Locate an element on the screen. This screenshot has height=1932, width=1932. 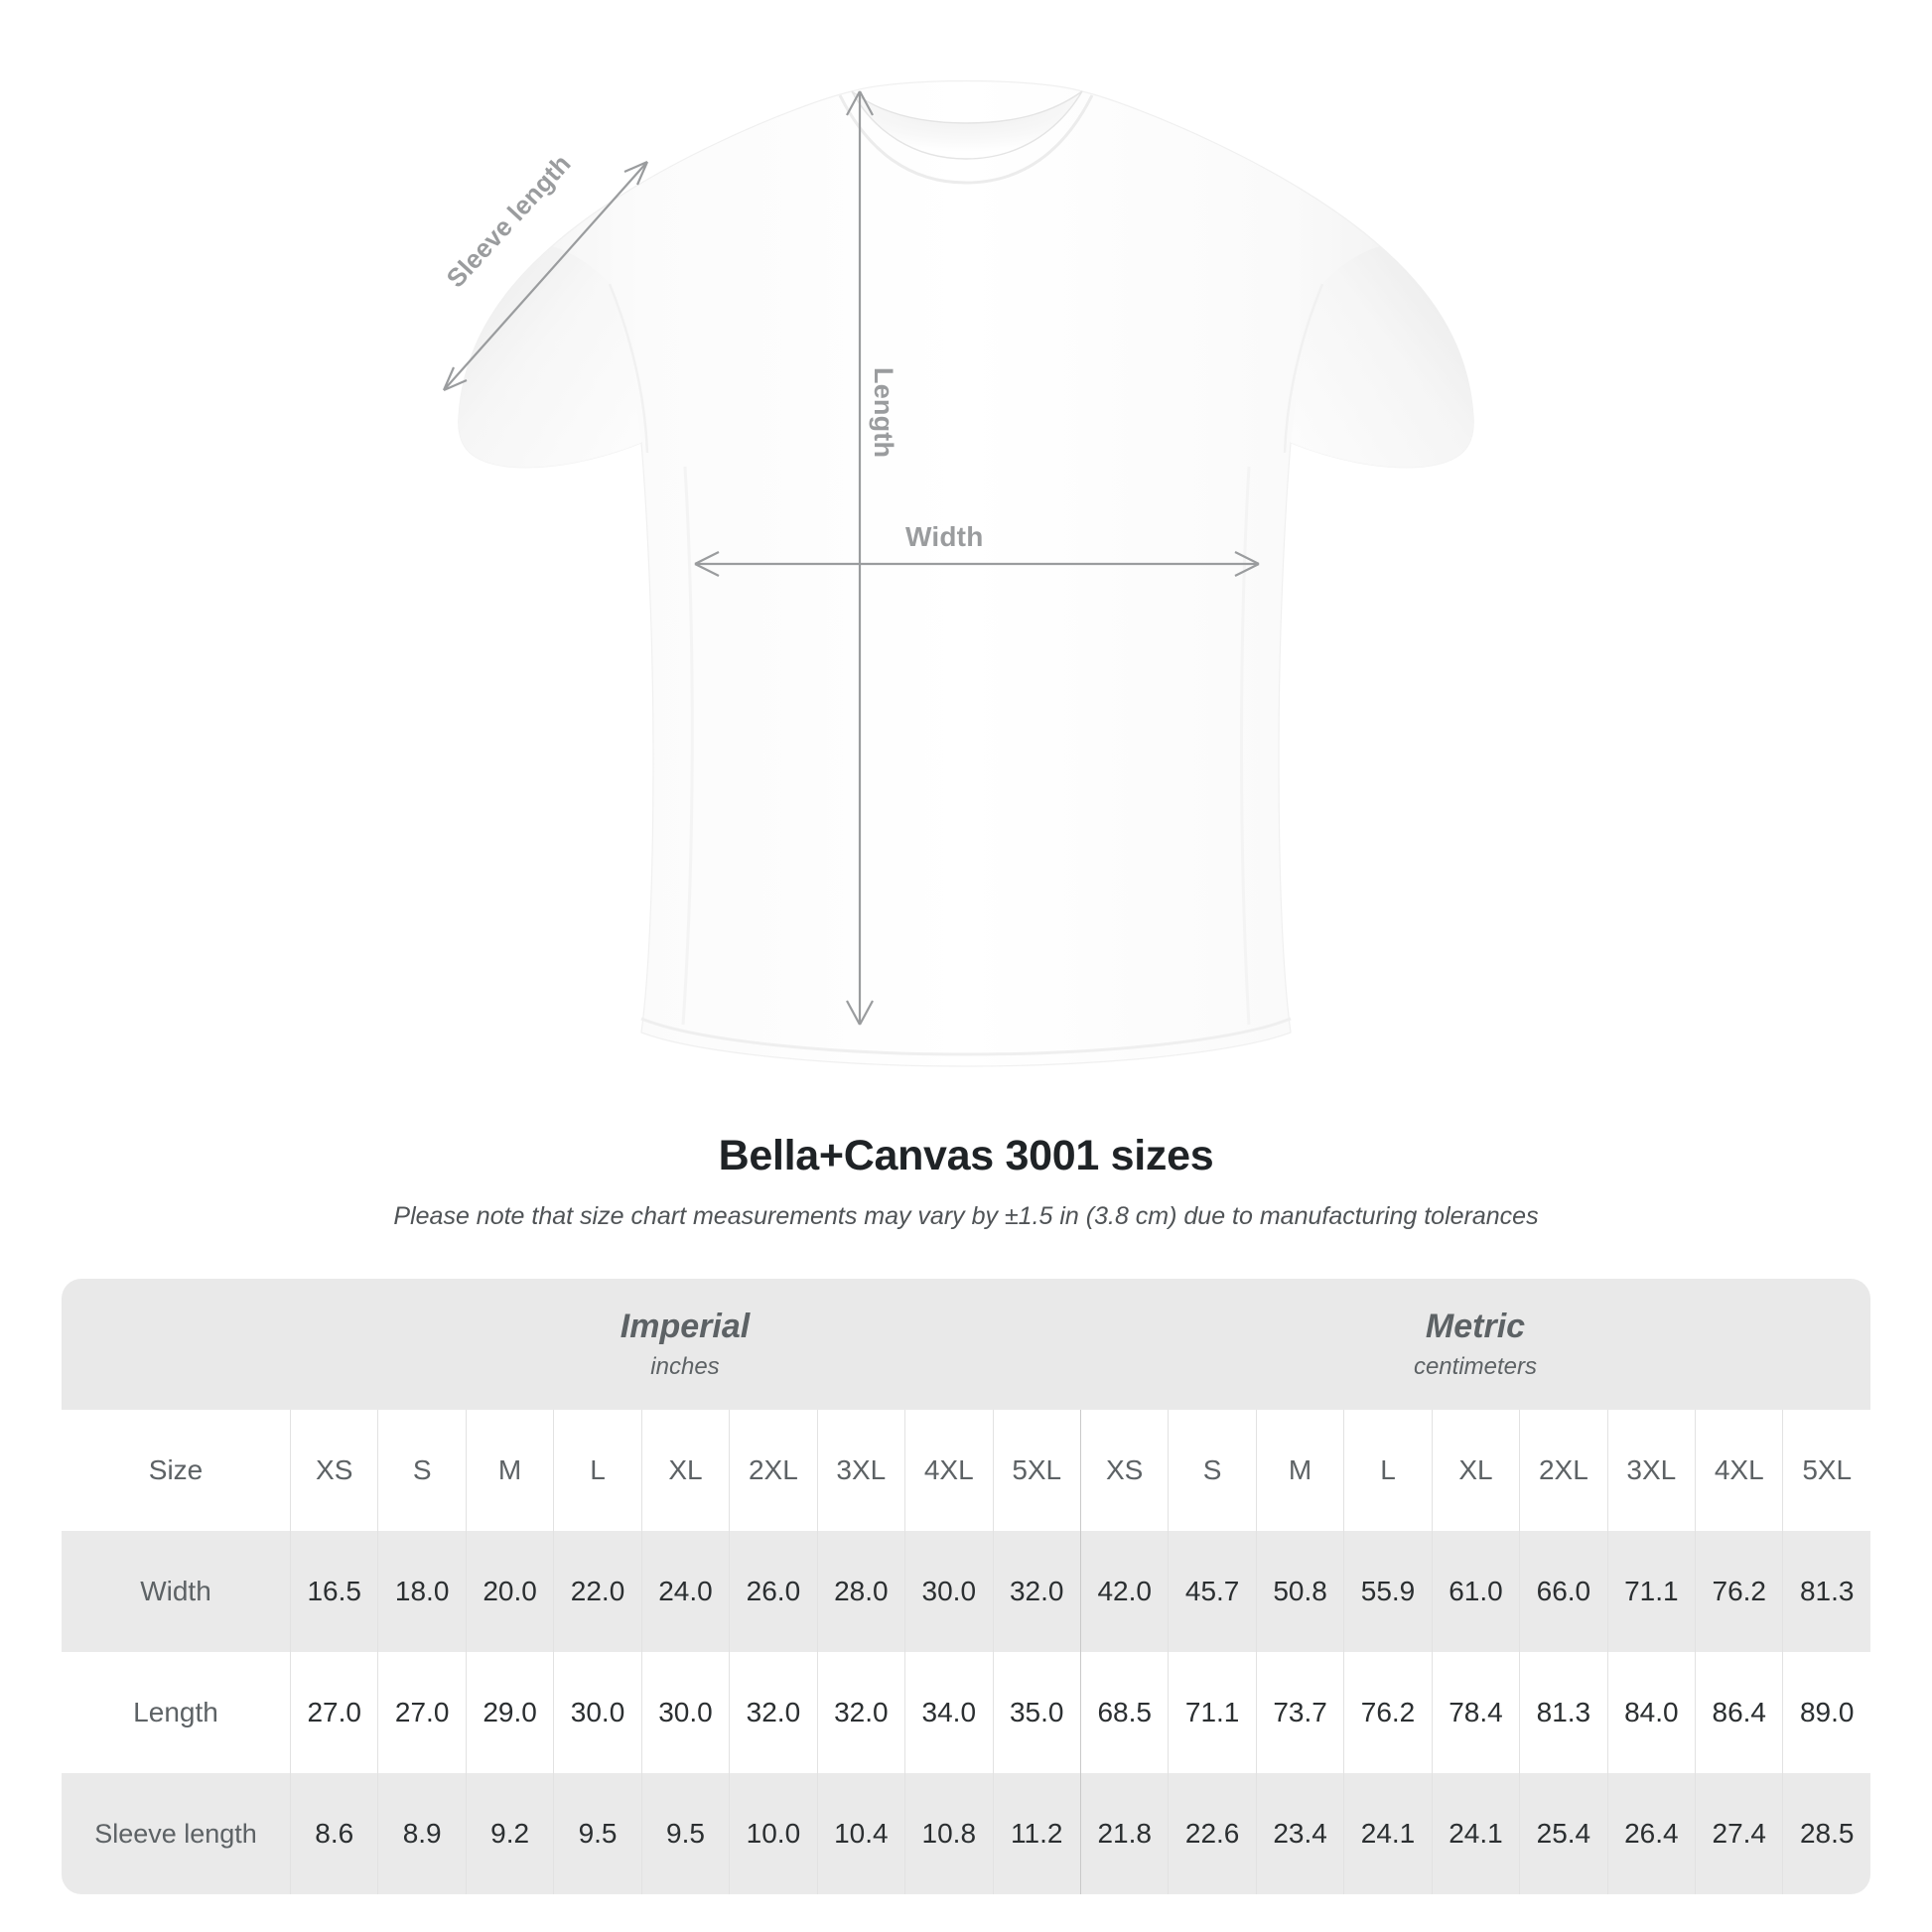
cell-length-imperial-xs: 27.0 is located at coordinates (334, 1713).